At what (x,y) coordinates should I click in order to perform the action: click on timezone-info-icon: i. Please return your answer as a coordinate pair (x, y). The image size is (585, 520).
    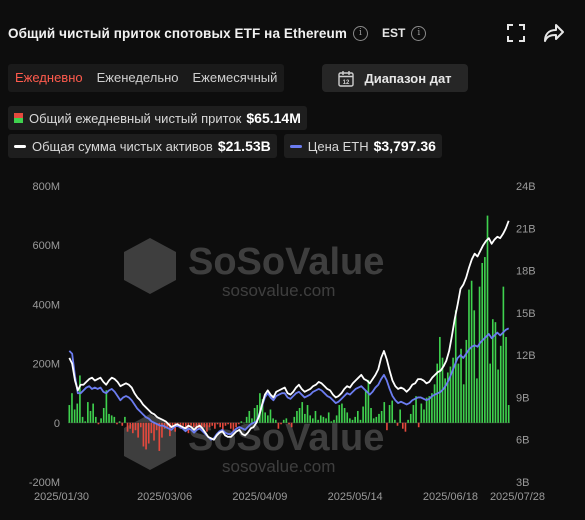
    Looking at the image, I should click on (419, 33).